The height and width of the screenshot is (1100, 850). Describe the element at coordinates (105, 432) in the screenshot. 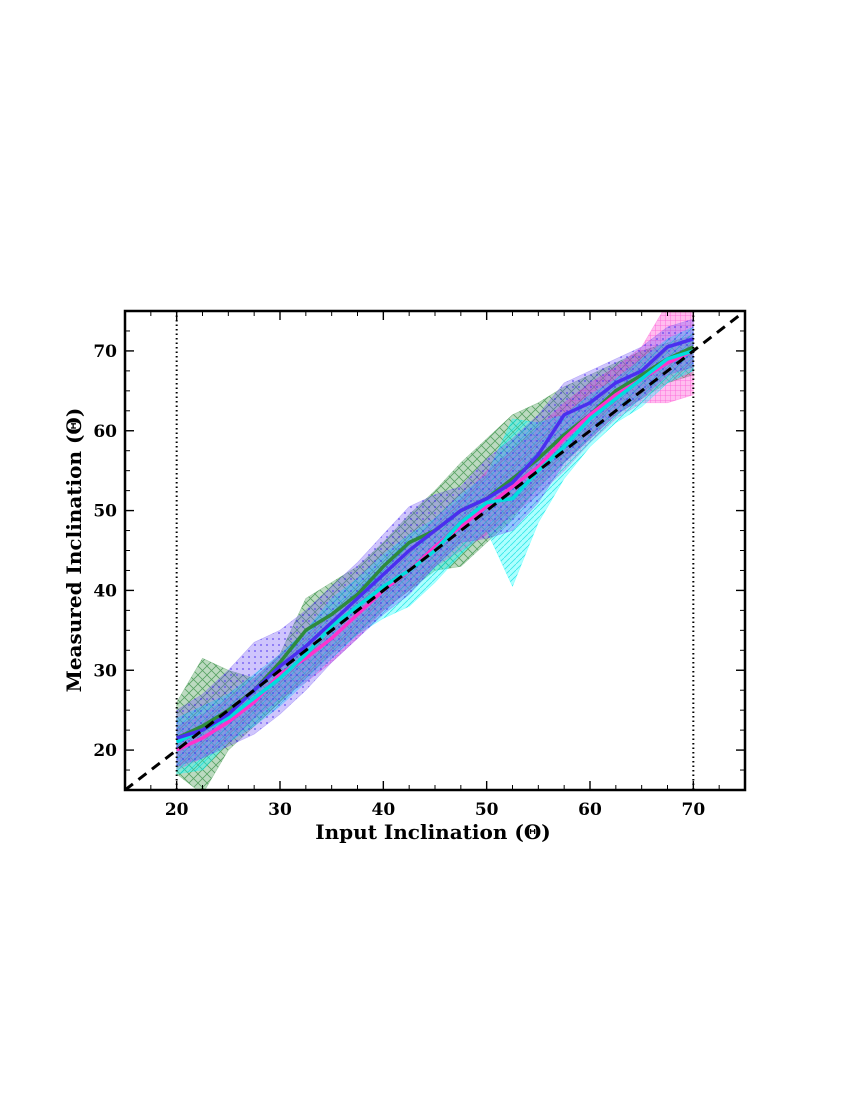

I see `y-tick-label: 60` at that location.